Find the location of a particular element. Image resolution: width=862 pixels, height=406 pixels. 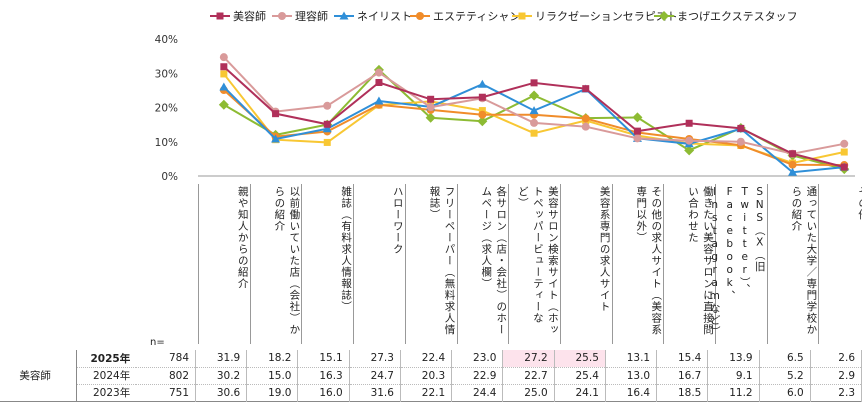

legend-label: 美容師 is located at coordinates (249, 16).